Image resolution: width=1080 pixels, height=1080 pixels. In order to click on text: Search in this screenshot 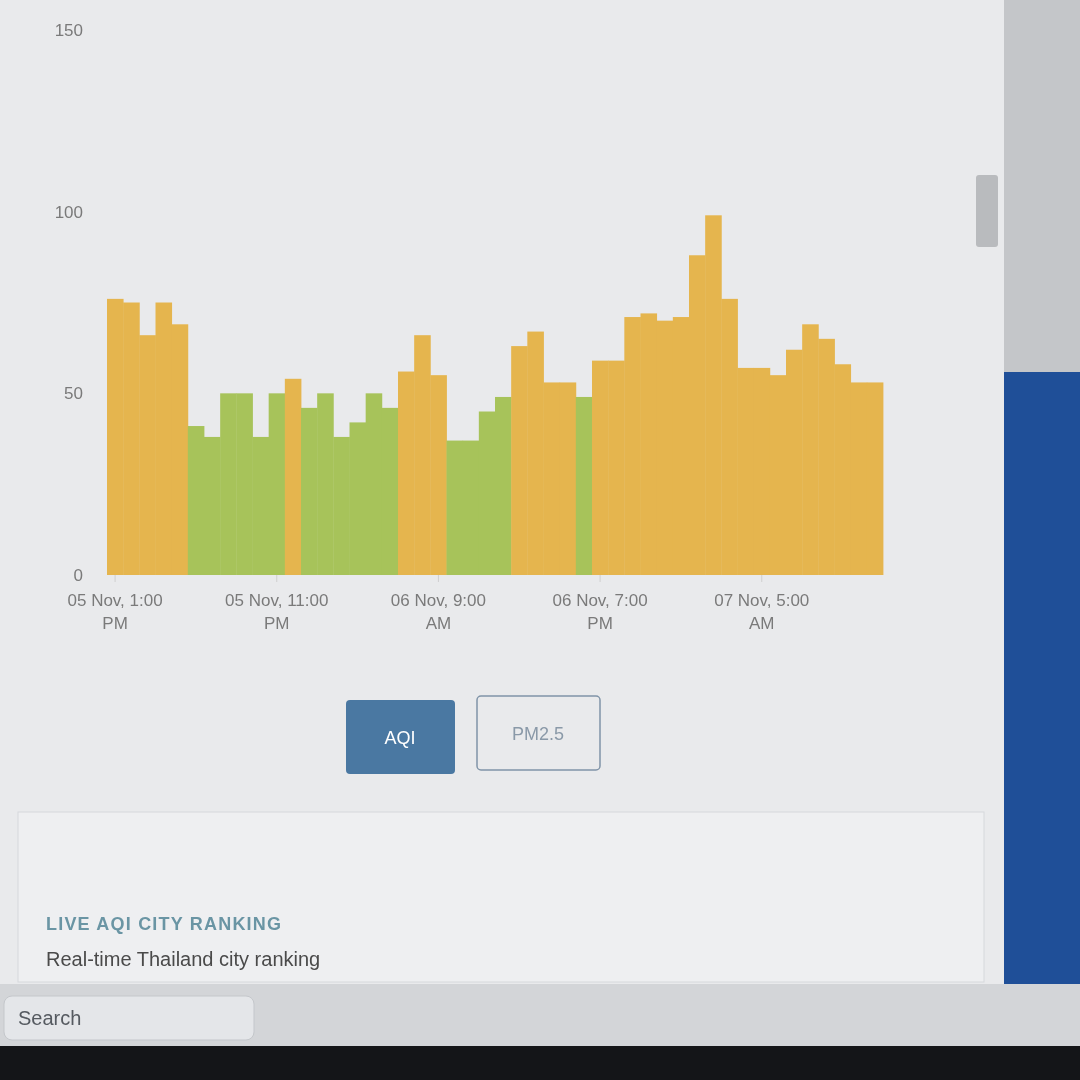, I will do `click(50, 1018)`.